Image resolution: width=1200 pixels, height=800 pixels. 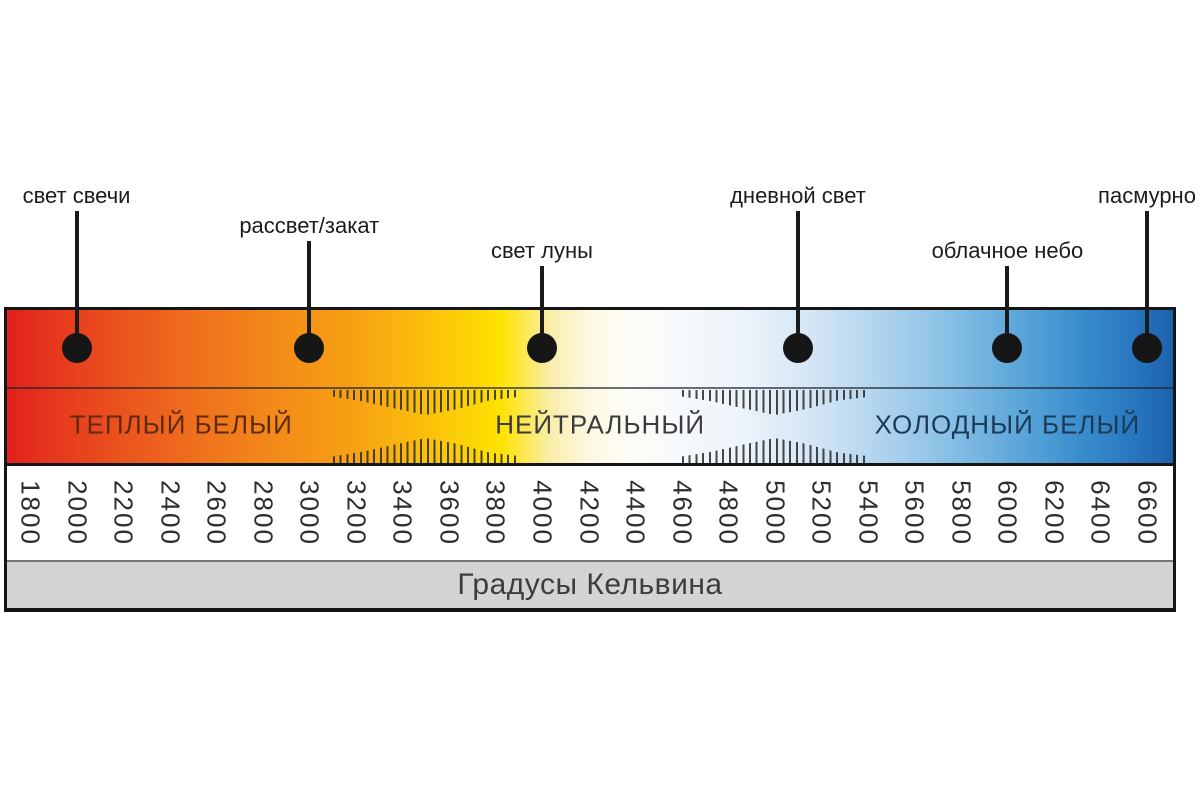 I want to click on kelvin-tick-label: 2200, so click(x=123, y=513).